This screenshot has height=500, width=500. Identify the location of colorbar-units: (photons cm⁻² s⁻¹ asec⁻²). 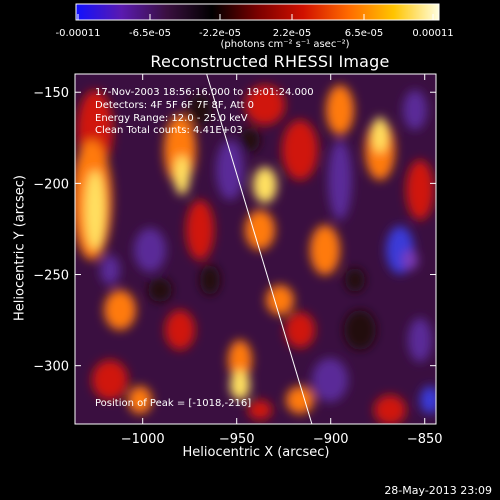
(285, 44).